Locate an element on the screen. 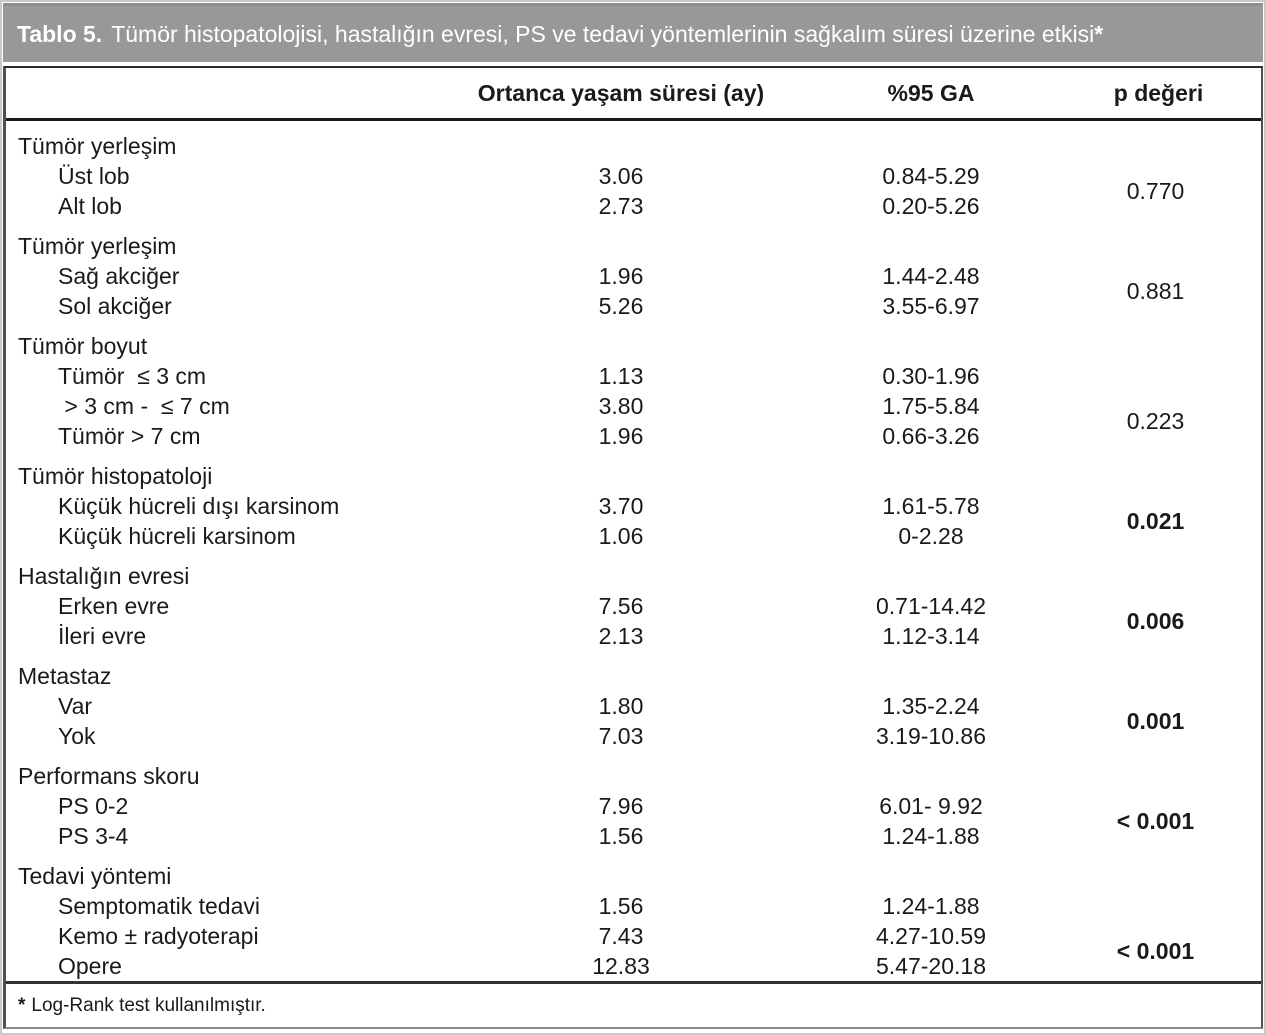 Image resolution: width=1266 pixels, height=1035 pixels. table-number-label: Tablo 5. is located at coordinates (60, 33).